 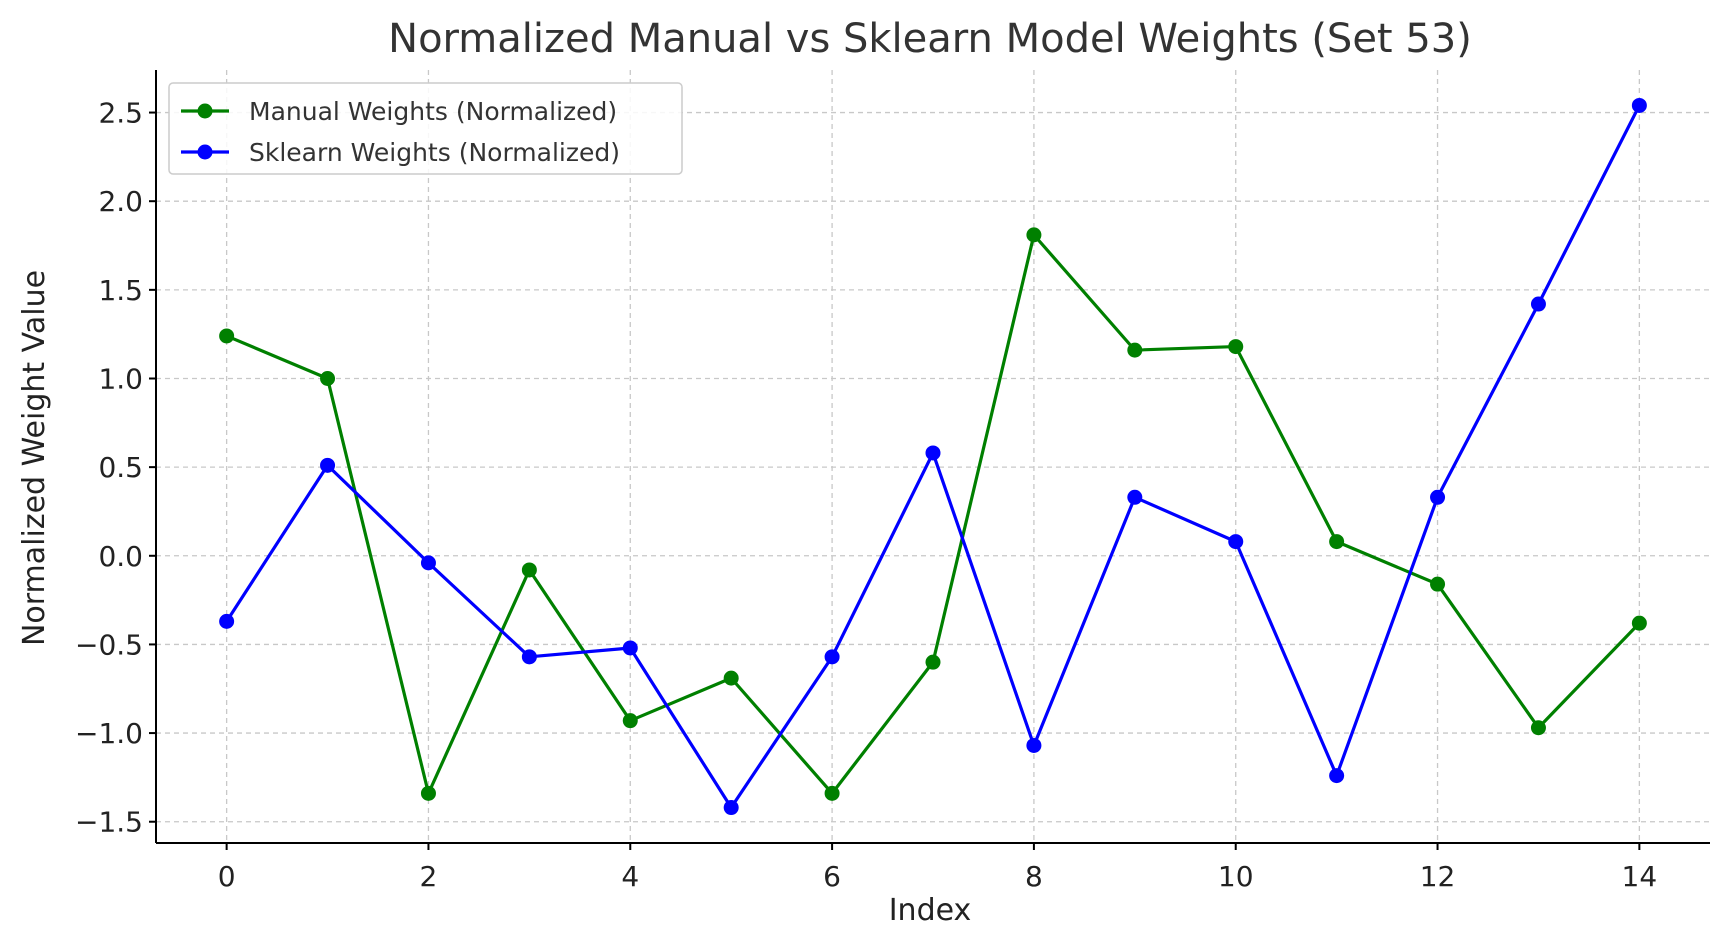 I want to click on legend-frame, so click(x=425, y=128).